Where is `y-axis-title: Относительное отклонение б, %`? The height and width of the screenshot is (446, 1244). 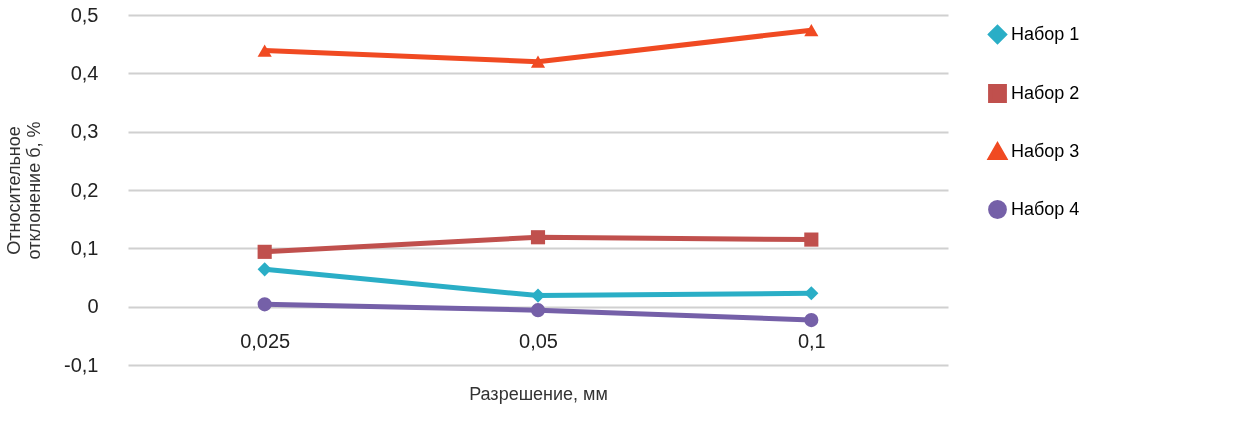 y-axis-title: Относительное отклонение б, % is located at coordinates (24, 190).